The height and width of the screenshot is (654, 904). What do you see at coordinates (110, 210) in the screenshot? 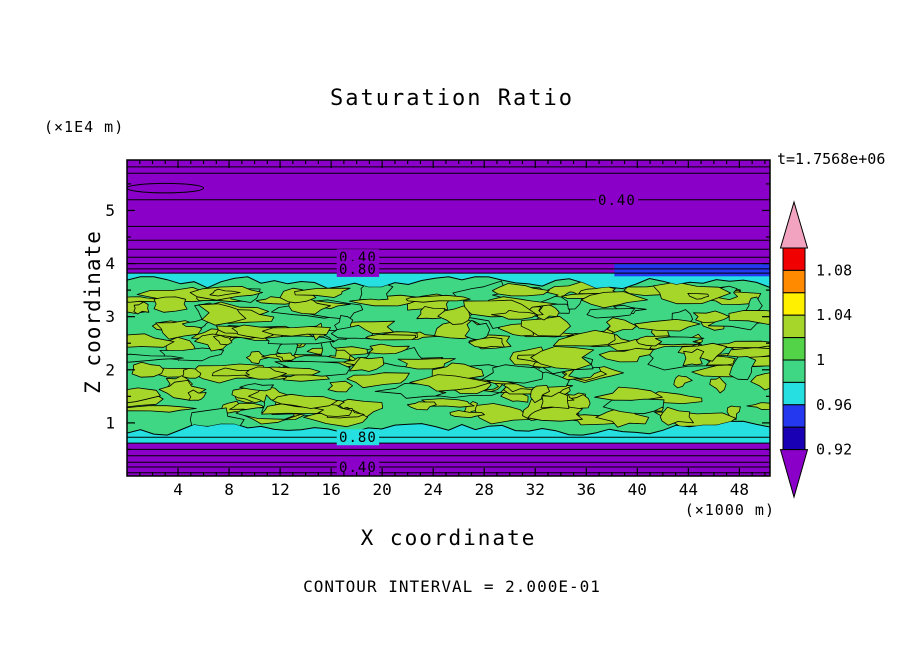
I see `y-tick-label: 5` at bounding box center [110, 210].